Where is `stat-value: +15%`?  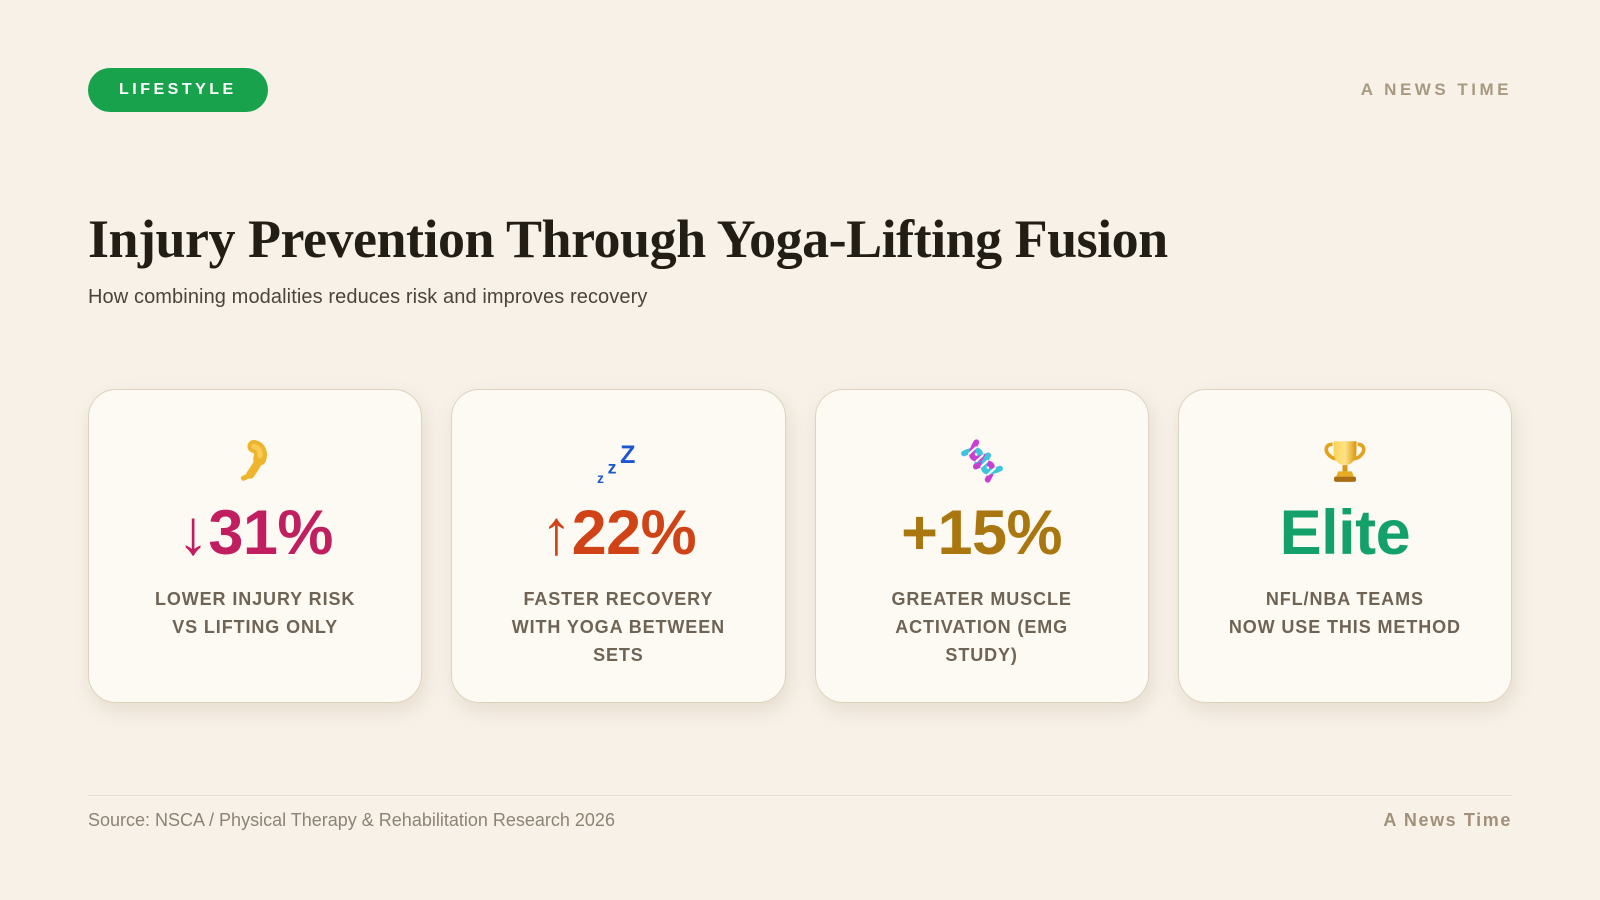 stat-value: +15% is located at coordinates (982, 533).